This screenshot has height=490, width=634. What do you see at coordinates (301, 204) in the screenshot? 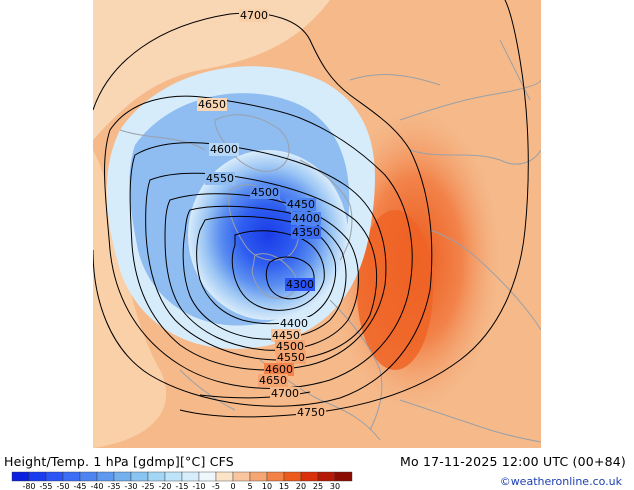
I see `contour-label-4450: 4450` at bounding box center [301, 204].